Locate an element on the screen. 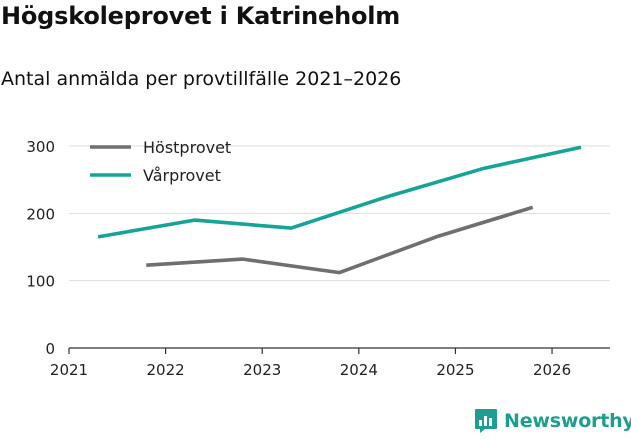 The image size is (631, 439). series-line-hostprovet is located at coordinates (340, 240).